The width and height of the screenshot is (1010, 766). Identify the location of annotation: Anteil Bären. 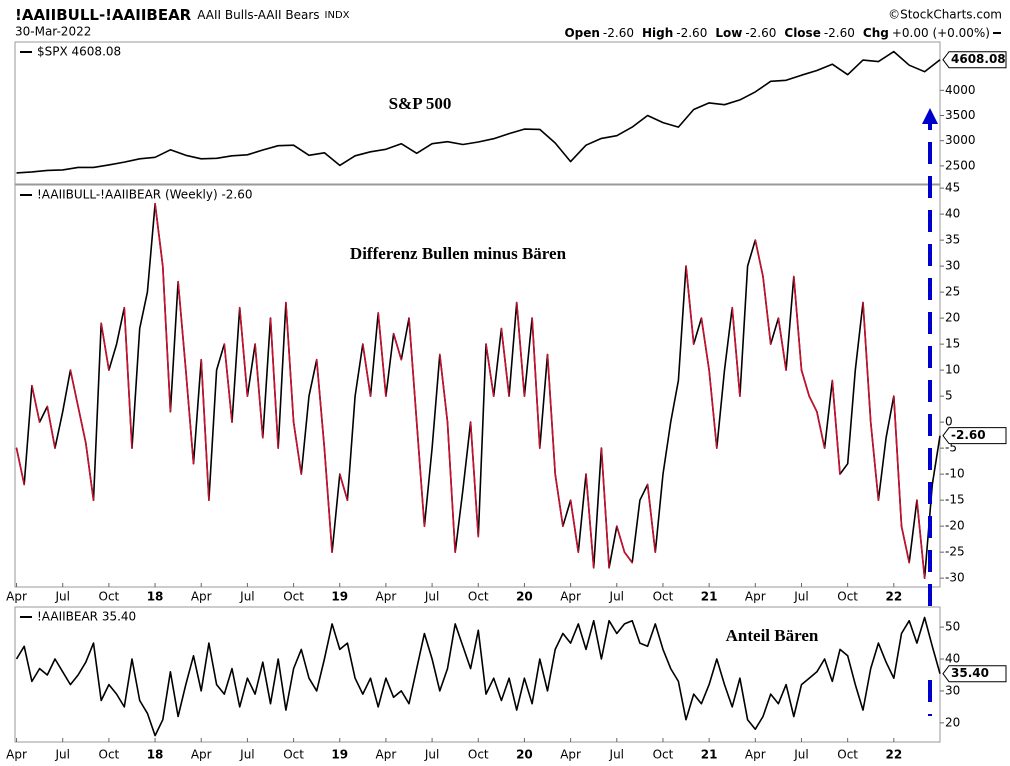
(772, 635).